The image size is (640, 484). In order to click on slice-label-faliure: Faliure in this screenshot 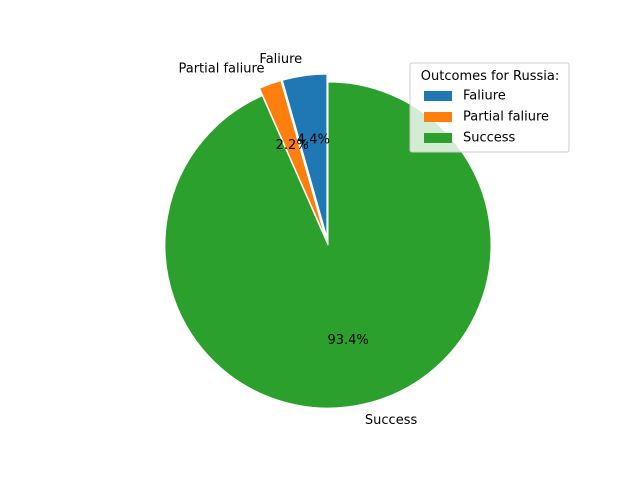, I will do `click(280, 59)`.